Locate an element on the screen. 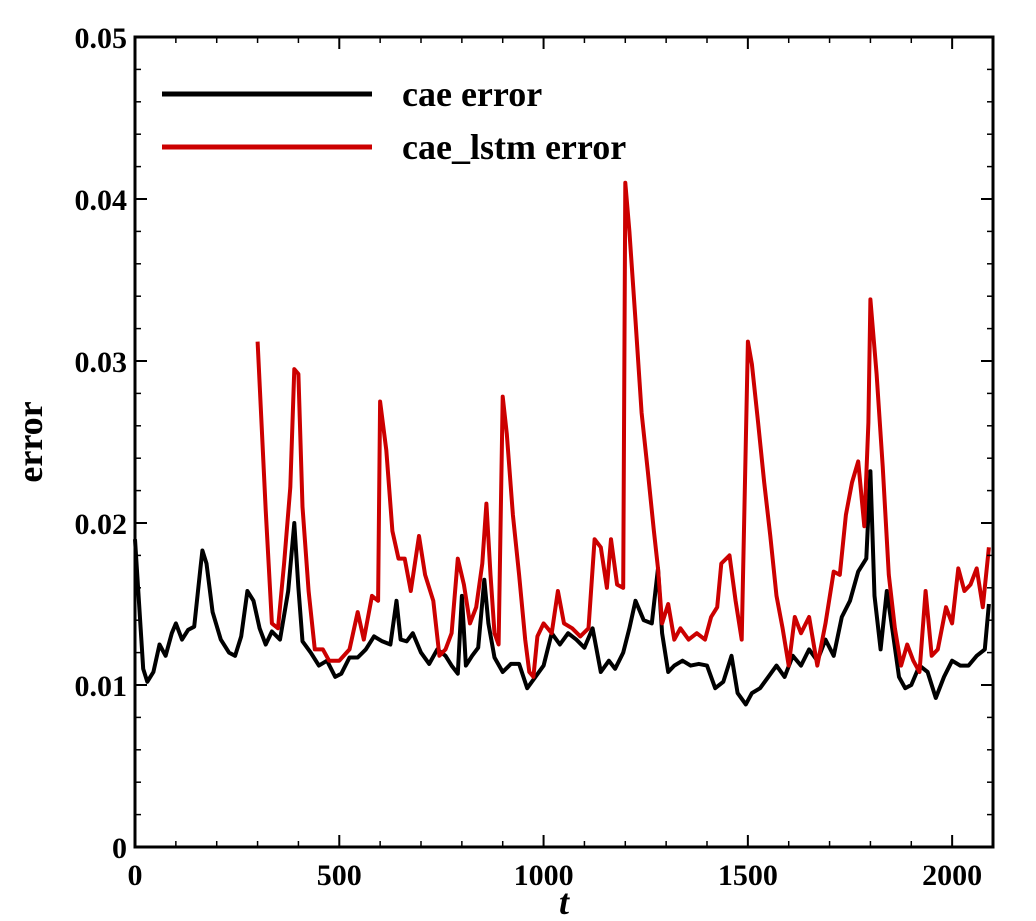  y-axis-title: error is located at coordinates (30, 441).